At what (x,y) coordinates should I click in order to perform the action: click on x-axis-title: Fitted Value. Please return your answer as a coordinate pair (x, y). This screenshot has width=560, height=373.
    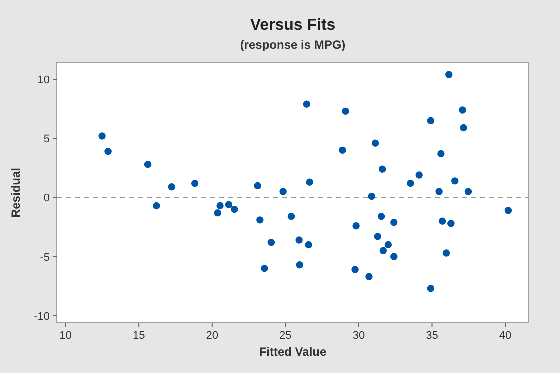
    Looking at the image, I should click on (293, 352).